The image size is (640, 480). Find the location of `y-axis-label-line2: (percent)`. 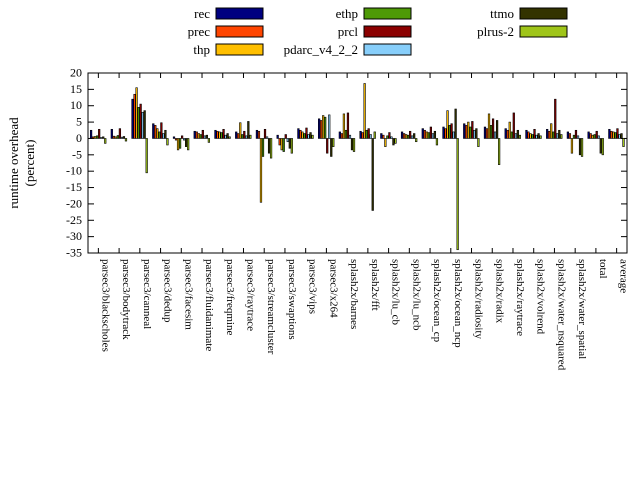

y-axis-label-line2: (percent) is located at coordinates (29, 163).